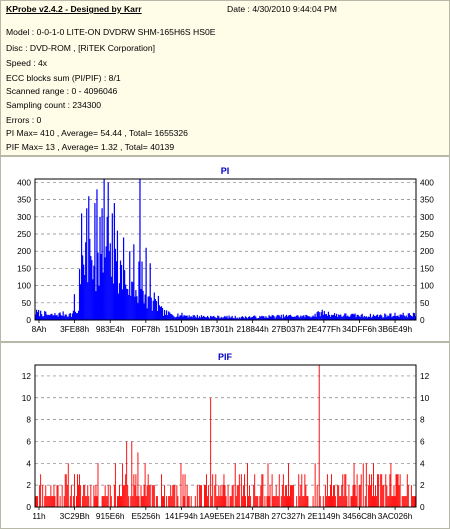 This screenshot has width=450, height=529. I want to click on app-title: KProbe v2.4.2 - Designed by Karr, so click(74, 9).